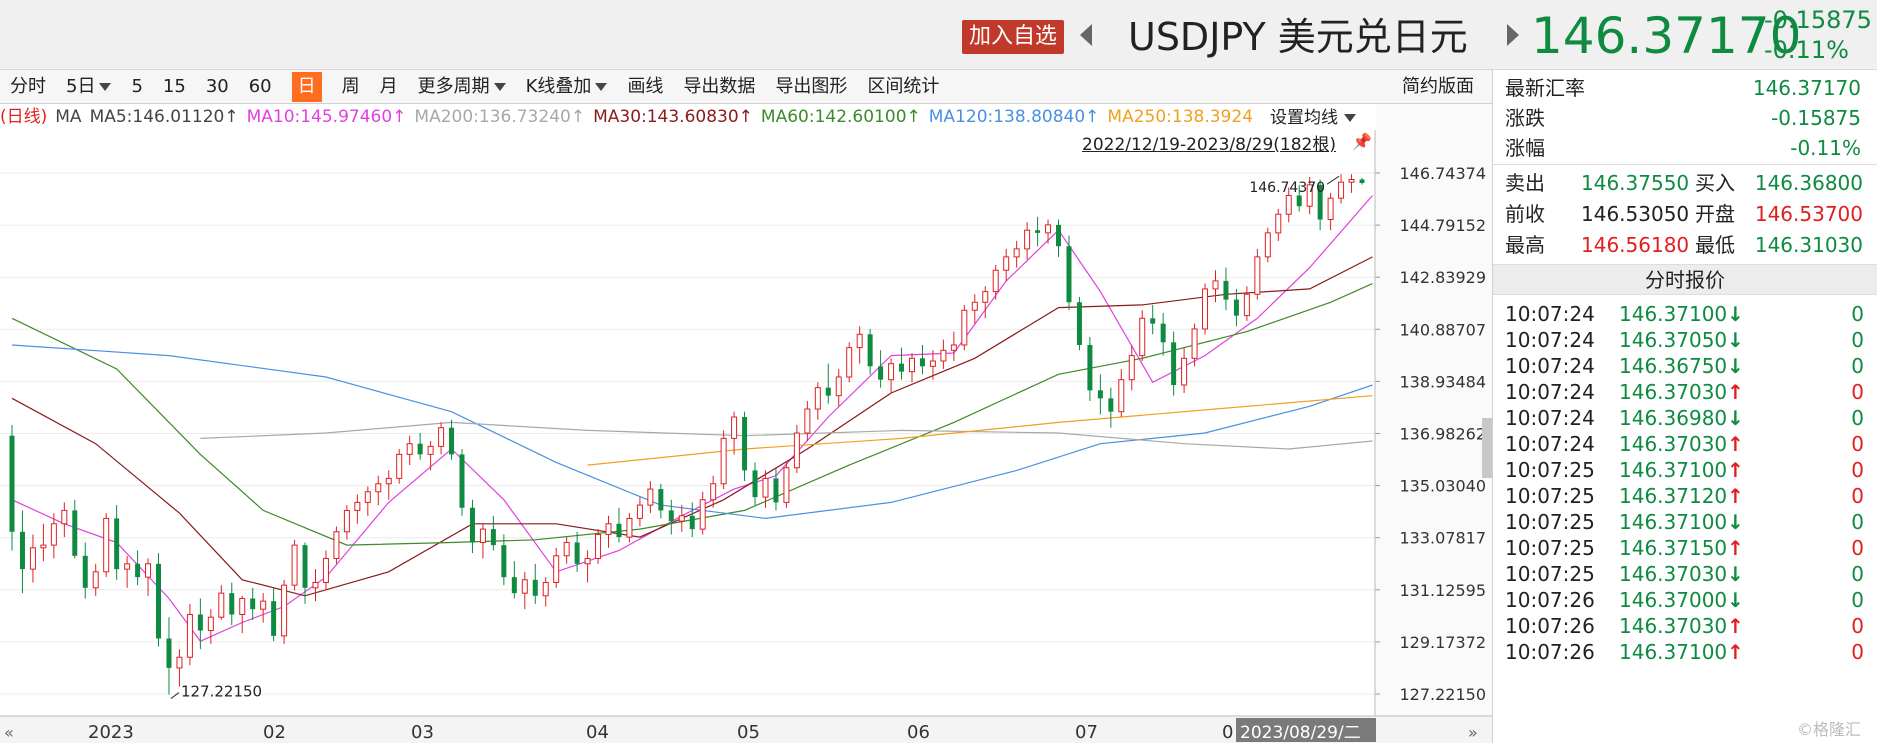 This screenshot has height=743, width=1877. What do you see at coordinates (1438, 86) in the screenshot?
I see `simple-layout-button: 简约版面` at bounding box center [1438, 86].